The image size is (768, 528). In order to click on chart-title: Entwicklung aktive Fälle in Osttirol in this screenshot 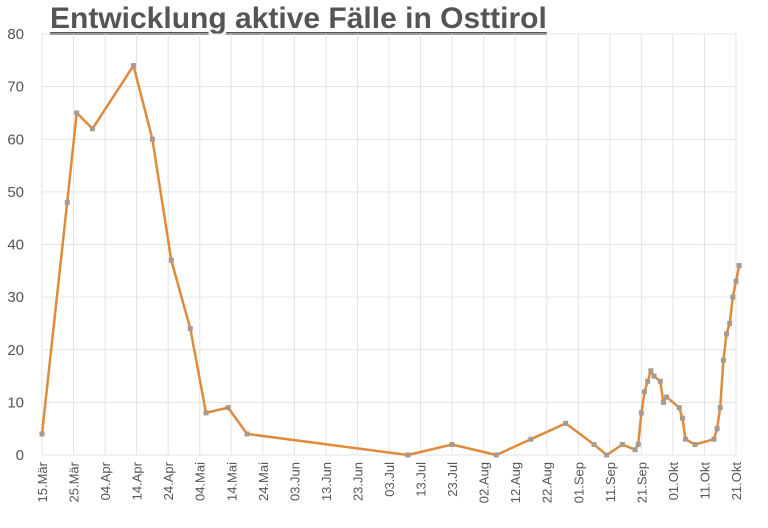, I will do `click(298, 18)`.